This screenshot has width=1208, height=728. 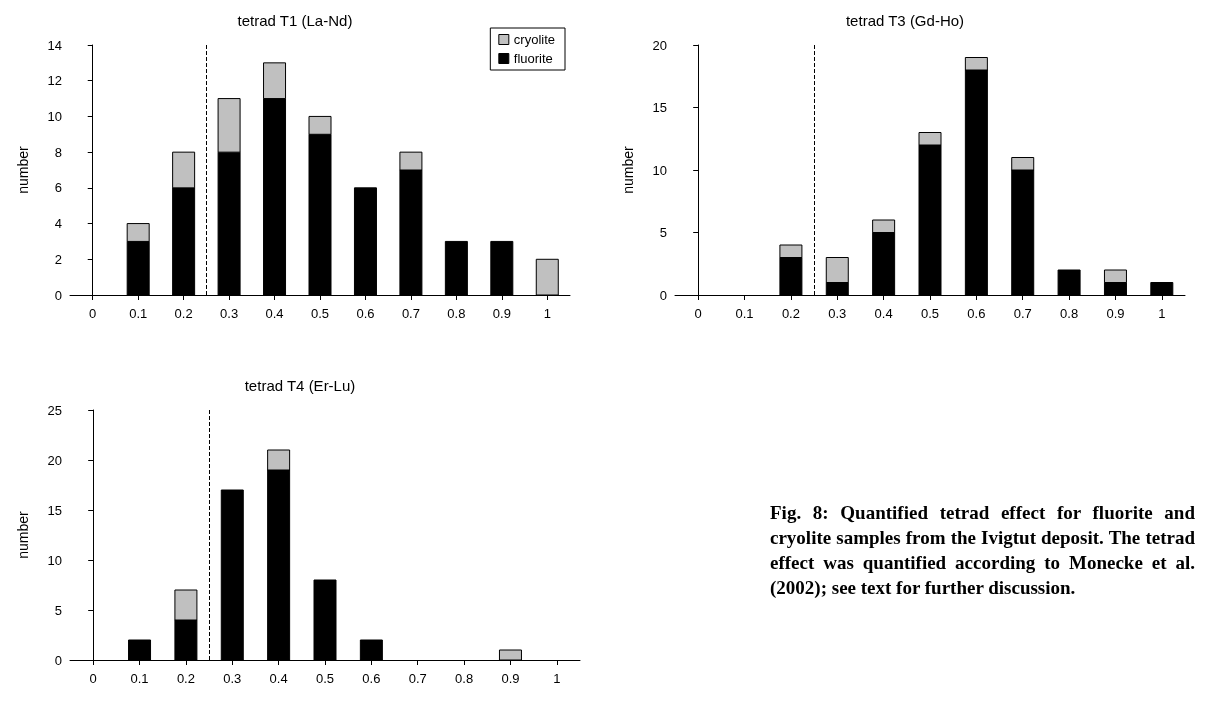 What do you see at coordinates (905, 20) in the screenshot?
I see `chart-title: tetrad T3 (Gd-Ho)` at bounding box center [905, 20].